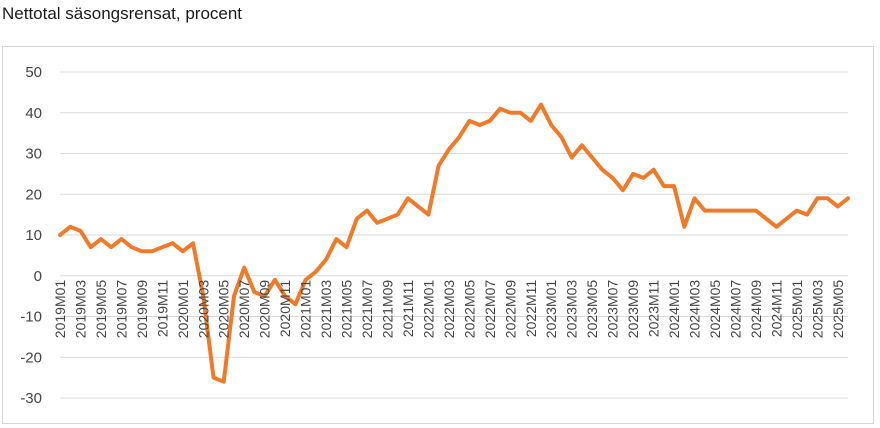 This screenshot has height=428, width=880. Describe the element at coordinates (31, 317) in the screenshot. I see `y-tick-label: -10` at that location.